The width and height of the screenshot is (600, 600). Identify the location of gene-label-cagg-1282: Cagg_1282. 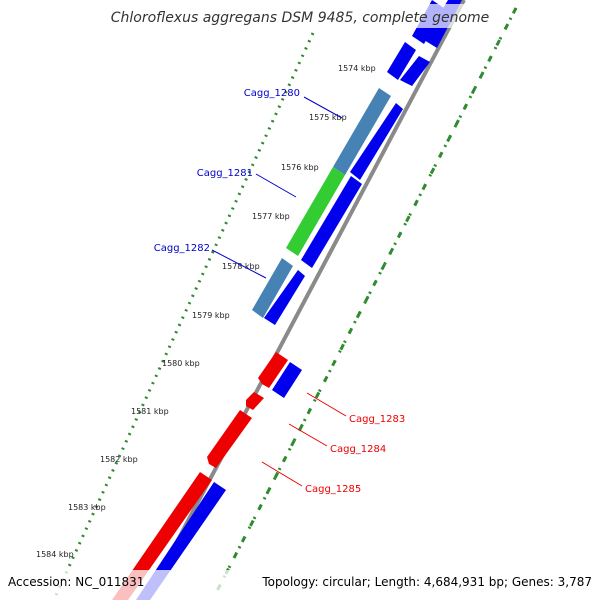
(182, 248).